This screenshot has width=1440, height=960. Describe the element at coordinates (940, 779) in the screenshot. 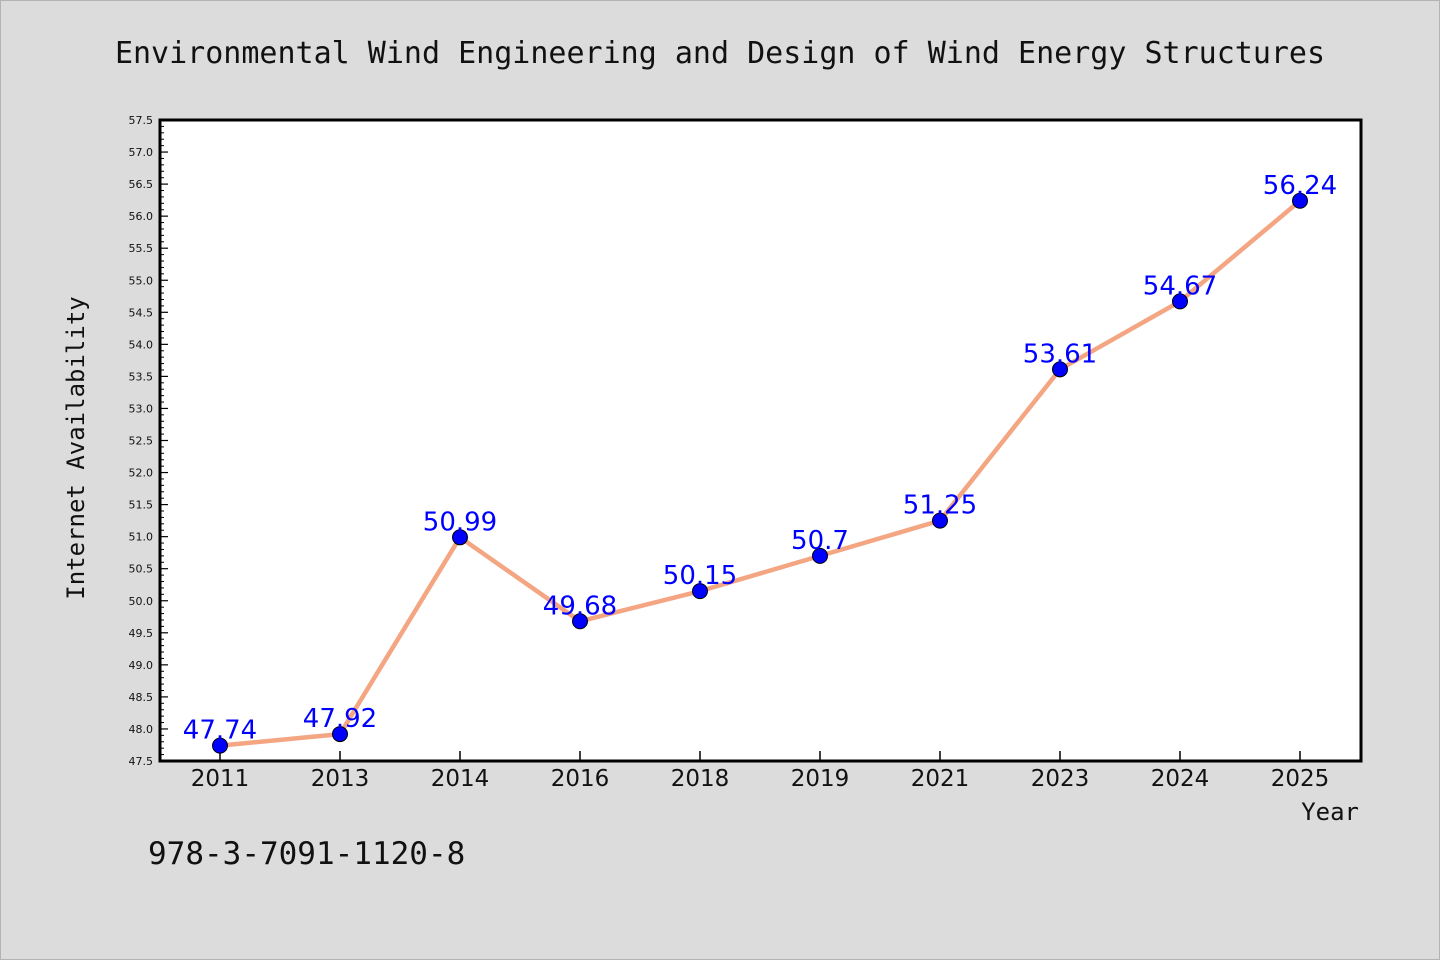

I see `x-tick-label: 2021` at that location.